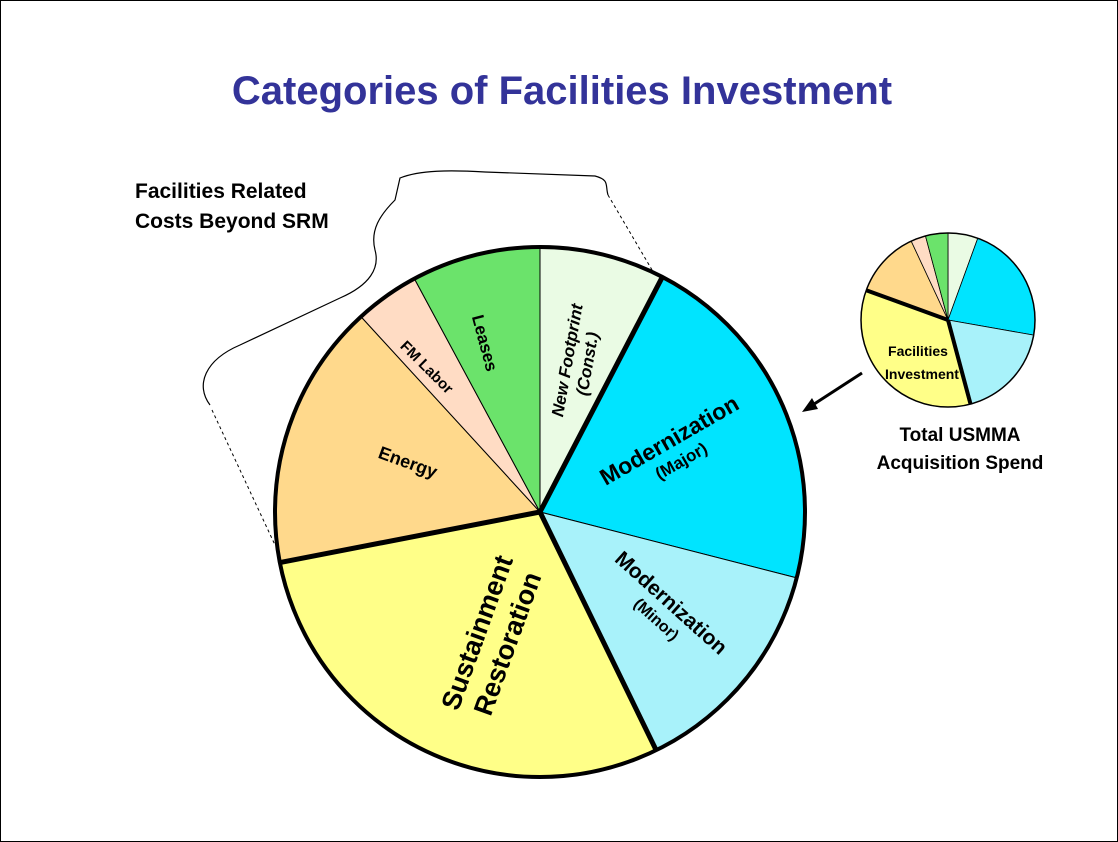  Describe the element at coordinates (232, 221) in the screenshot. I see `bracket-label: Costs Beyond SRM` at that location.